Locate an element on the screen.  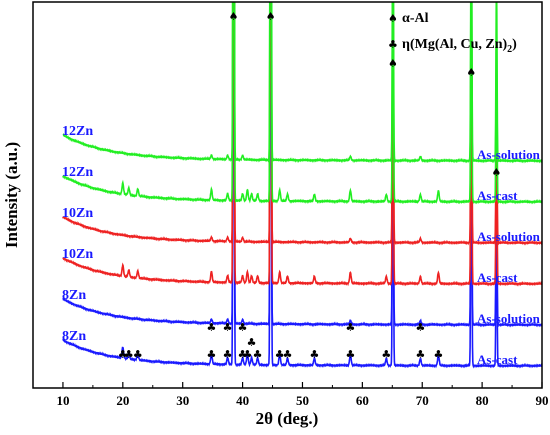
x-tick-label: 60 is located at coordinates (362, 400).